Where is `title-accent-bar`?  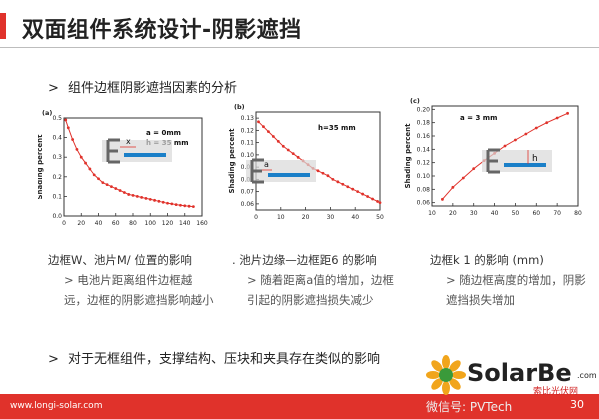
title-accent-bar is located at coordinates (3, 26).